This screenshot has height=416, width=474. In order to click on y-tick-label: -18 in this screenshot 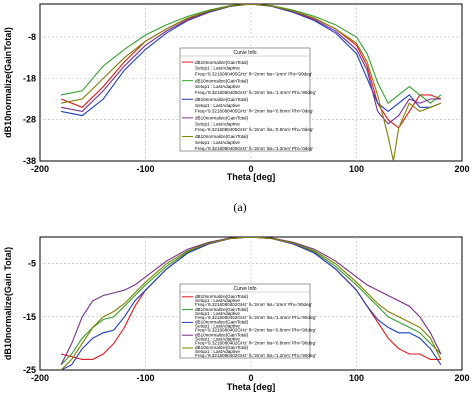, I will do `click(29, 78)`.